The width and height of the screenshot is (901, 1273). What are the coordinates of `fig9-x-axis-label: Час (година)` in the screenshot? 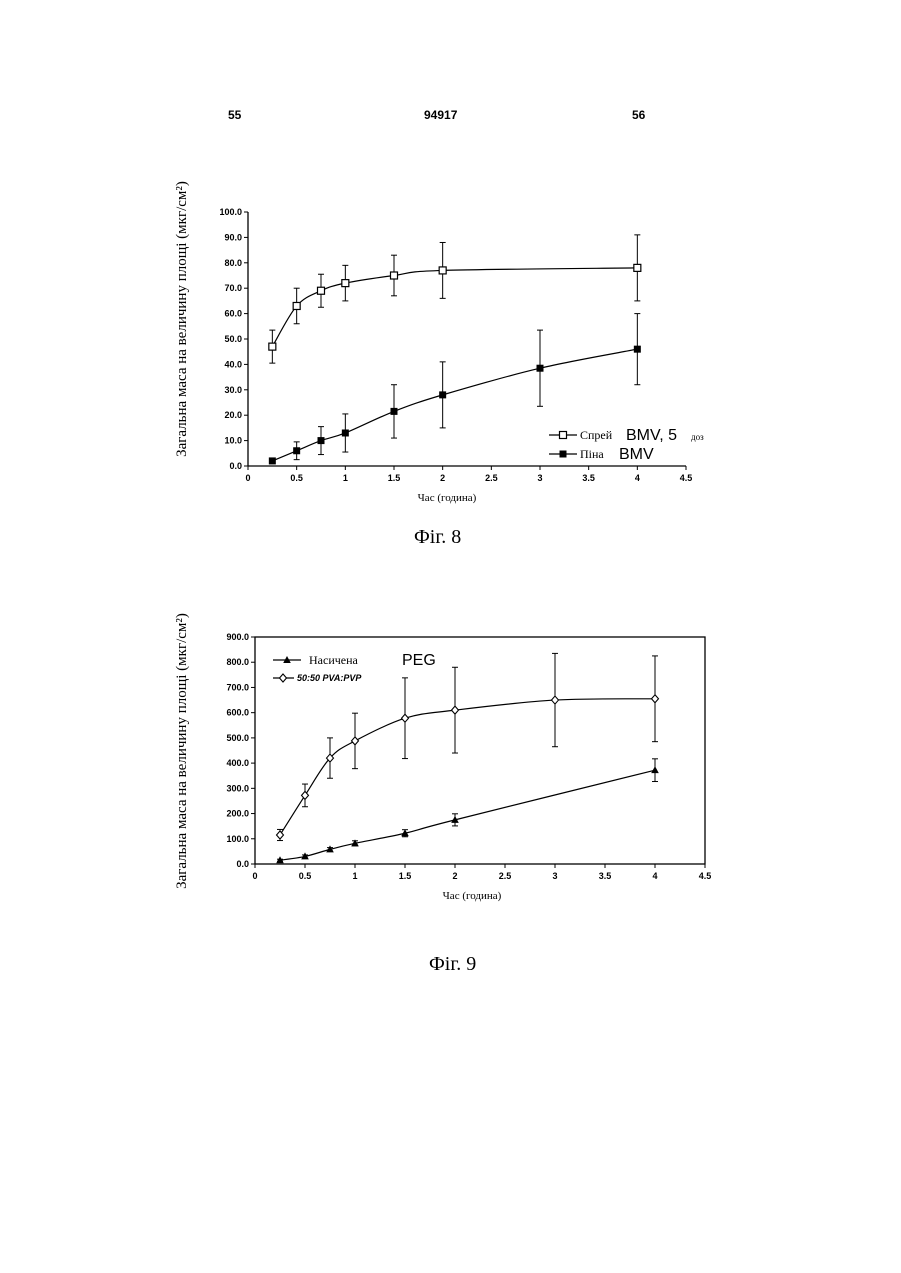 It's located at (472, 896).